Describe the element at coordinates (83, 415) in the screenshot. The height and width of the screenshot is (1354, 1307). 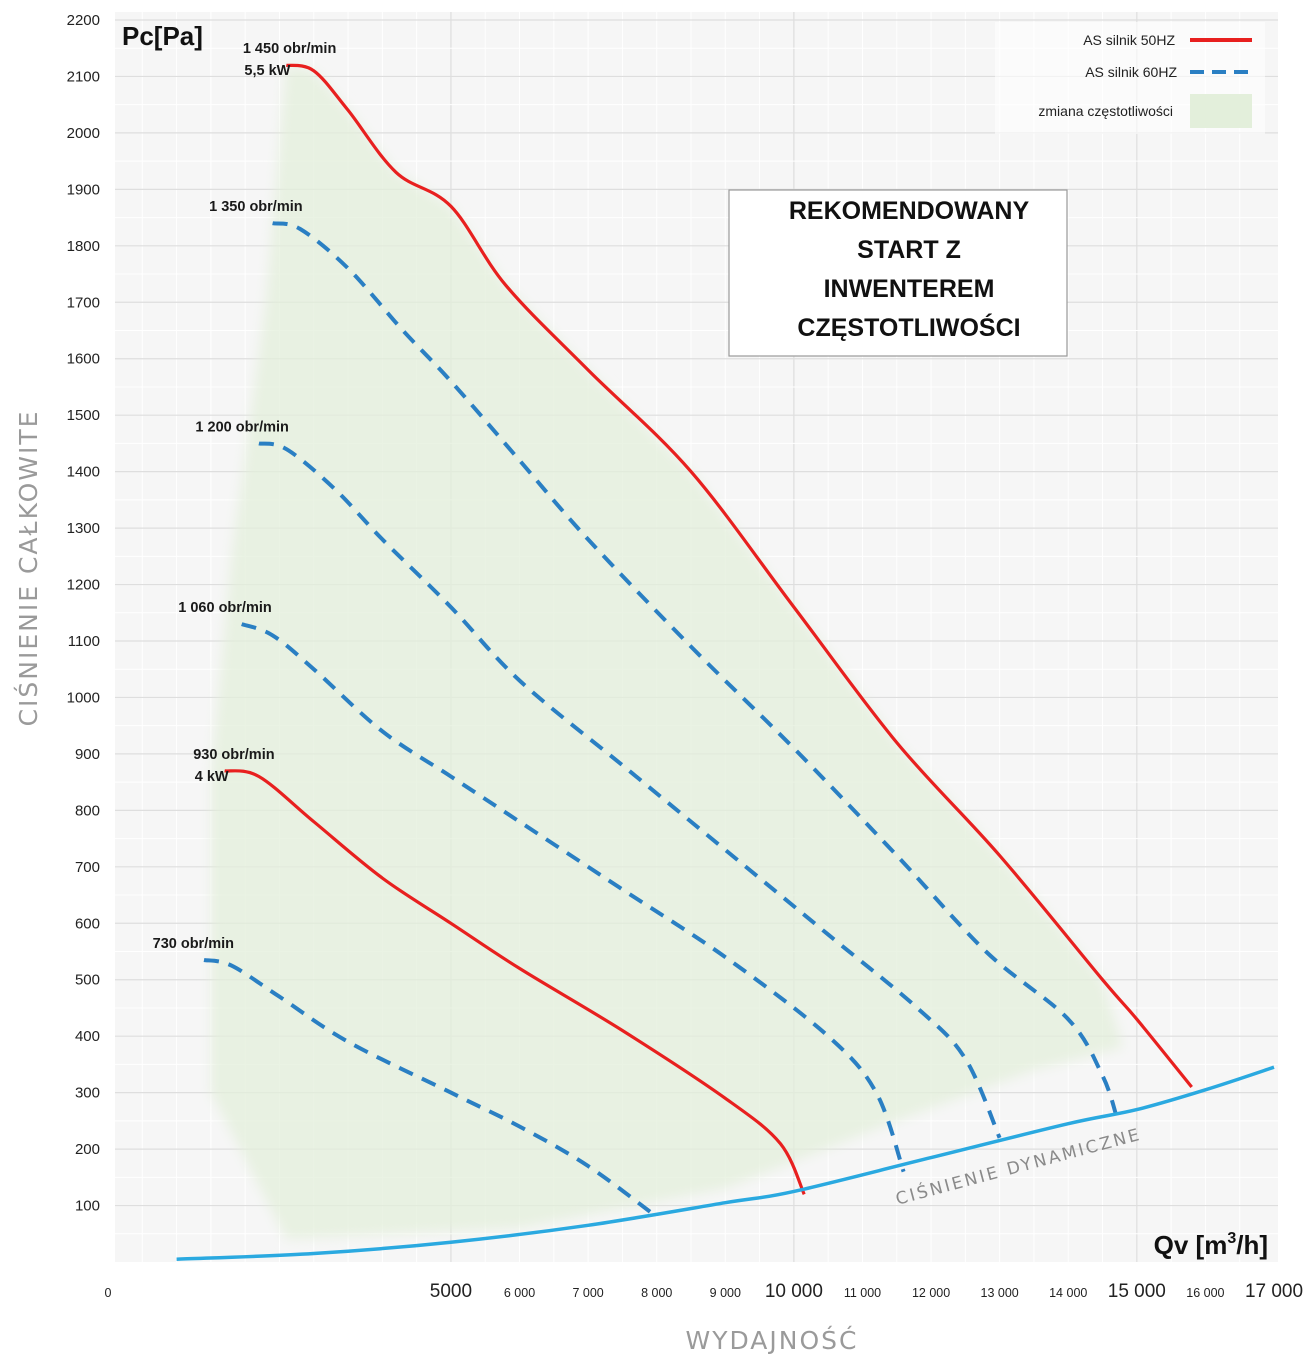
I see `y-tick-label: 1500` at that location.